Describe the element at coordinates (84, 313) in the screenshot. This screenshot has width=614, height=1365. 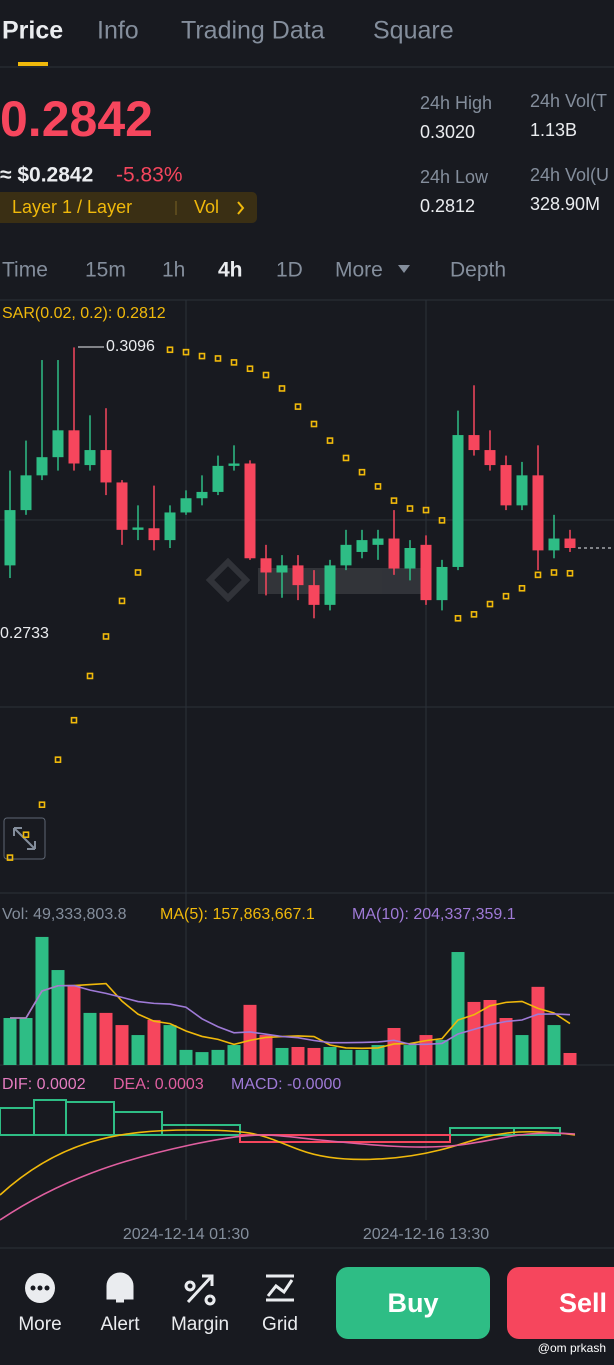
I see `indicator-label: SAR(0.02, 0.2): 0.2812` at that location.